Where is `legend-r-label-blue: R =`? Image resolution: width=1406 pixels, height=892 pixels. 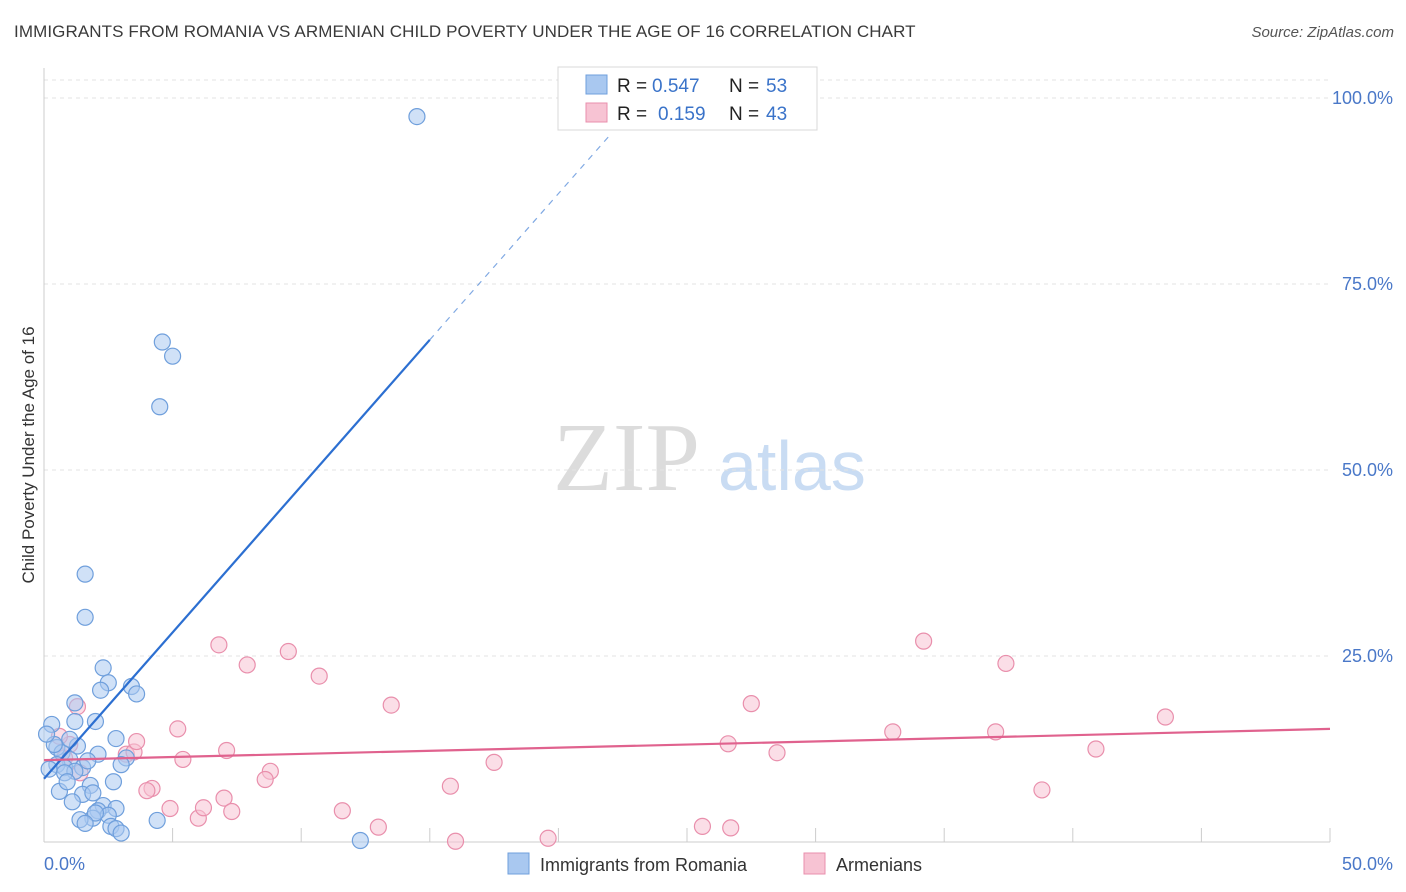 legend-r-label-blue: R = is located at coordinates (632, 86).